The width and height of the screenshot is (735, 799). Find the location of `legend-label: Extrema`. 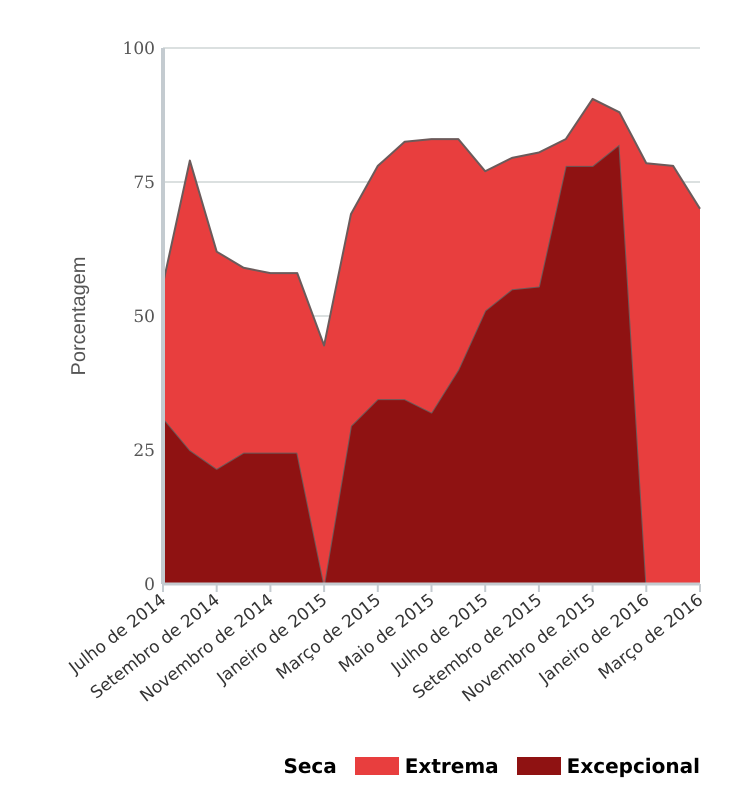

legend-label: Extrema is located at coordinates (451, 766).